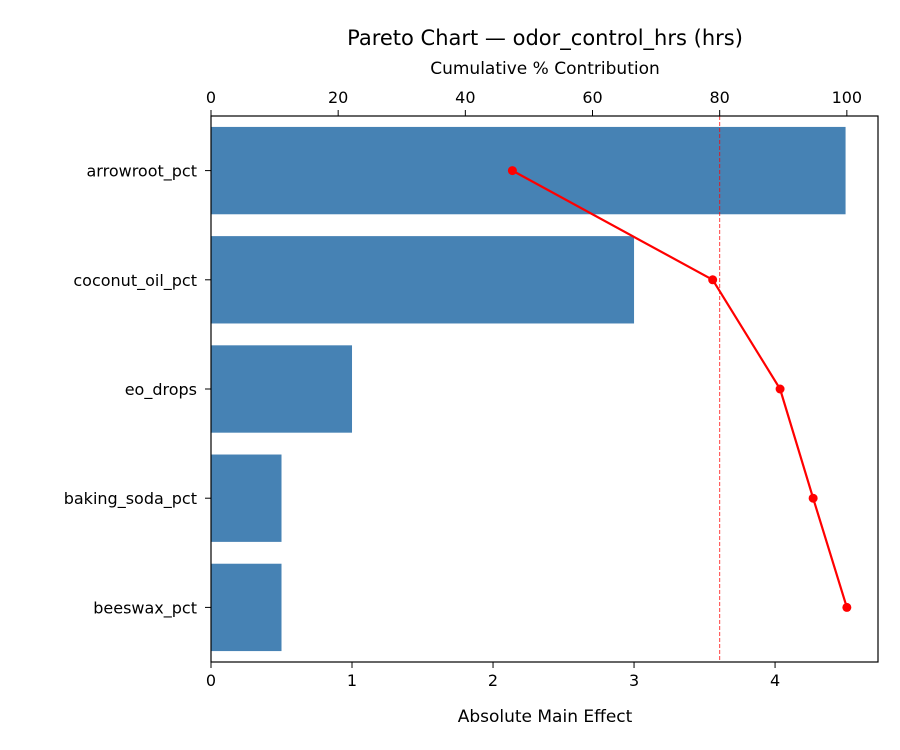 This screenshot has height=750, width=900. Describe the element at coordinates (493, 680) in the screenshot. I see `x-tick-label-2: 2` at that location.